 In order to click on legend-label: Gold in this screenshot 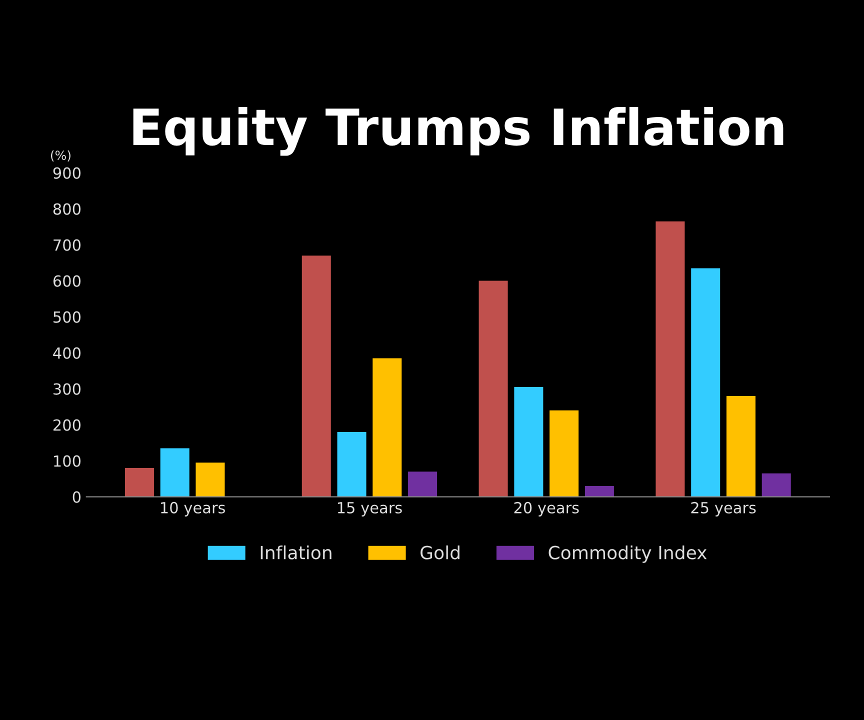, I will do `click(440, 552)`.